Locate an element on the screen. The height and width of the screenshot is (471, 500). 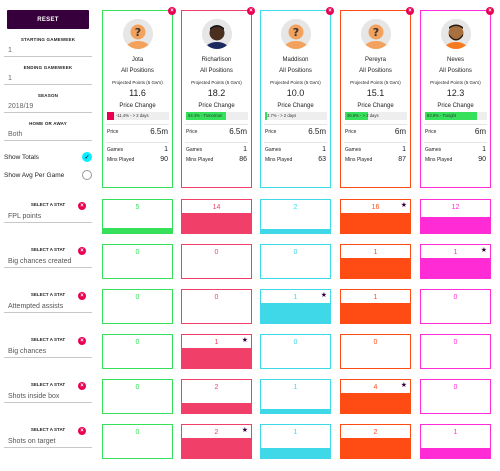
price-change-text: 64.4% - Tomorrow is located at coordinates (205, 115).